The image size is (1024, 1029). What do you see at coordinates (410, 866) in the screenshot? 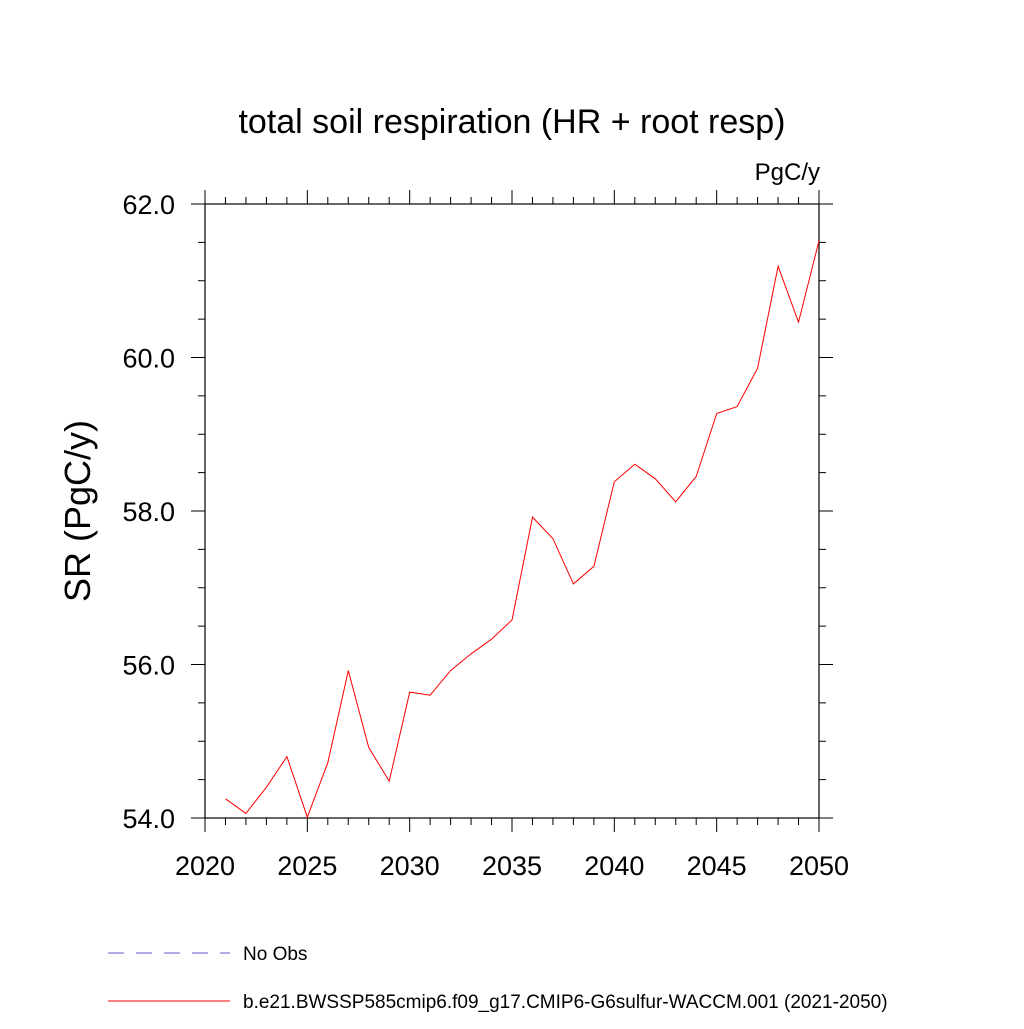
I see `x-tick-label: 2030` at bounding box center [410, 866].